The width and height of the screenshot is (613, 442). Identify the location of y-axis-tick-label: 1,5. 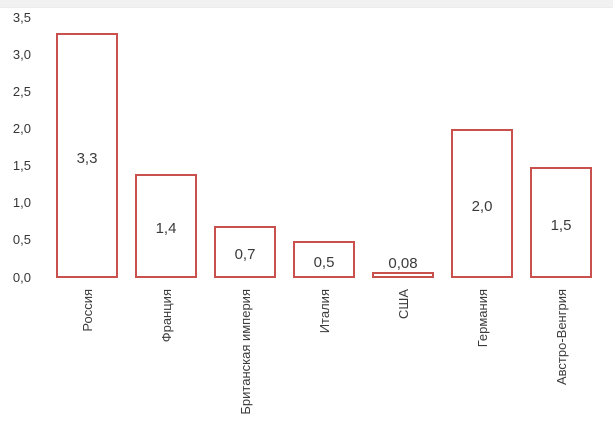
(21, 166).